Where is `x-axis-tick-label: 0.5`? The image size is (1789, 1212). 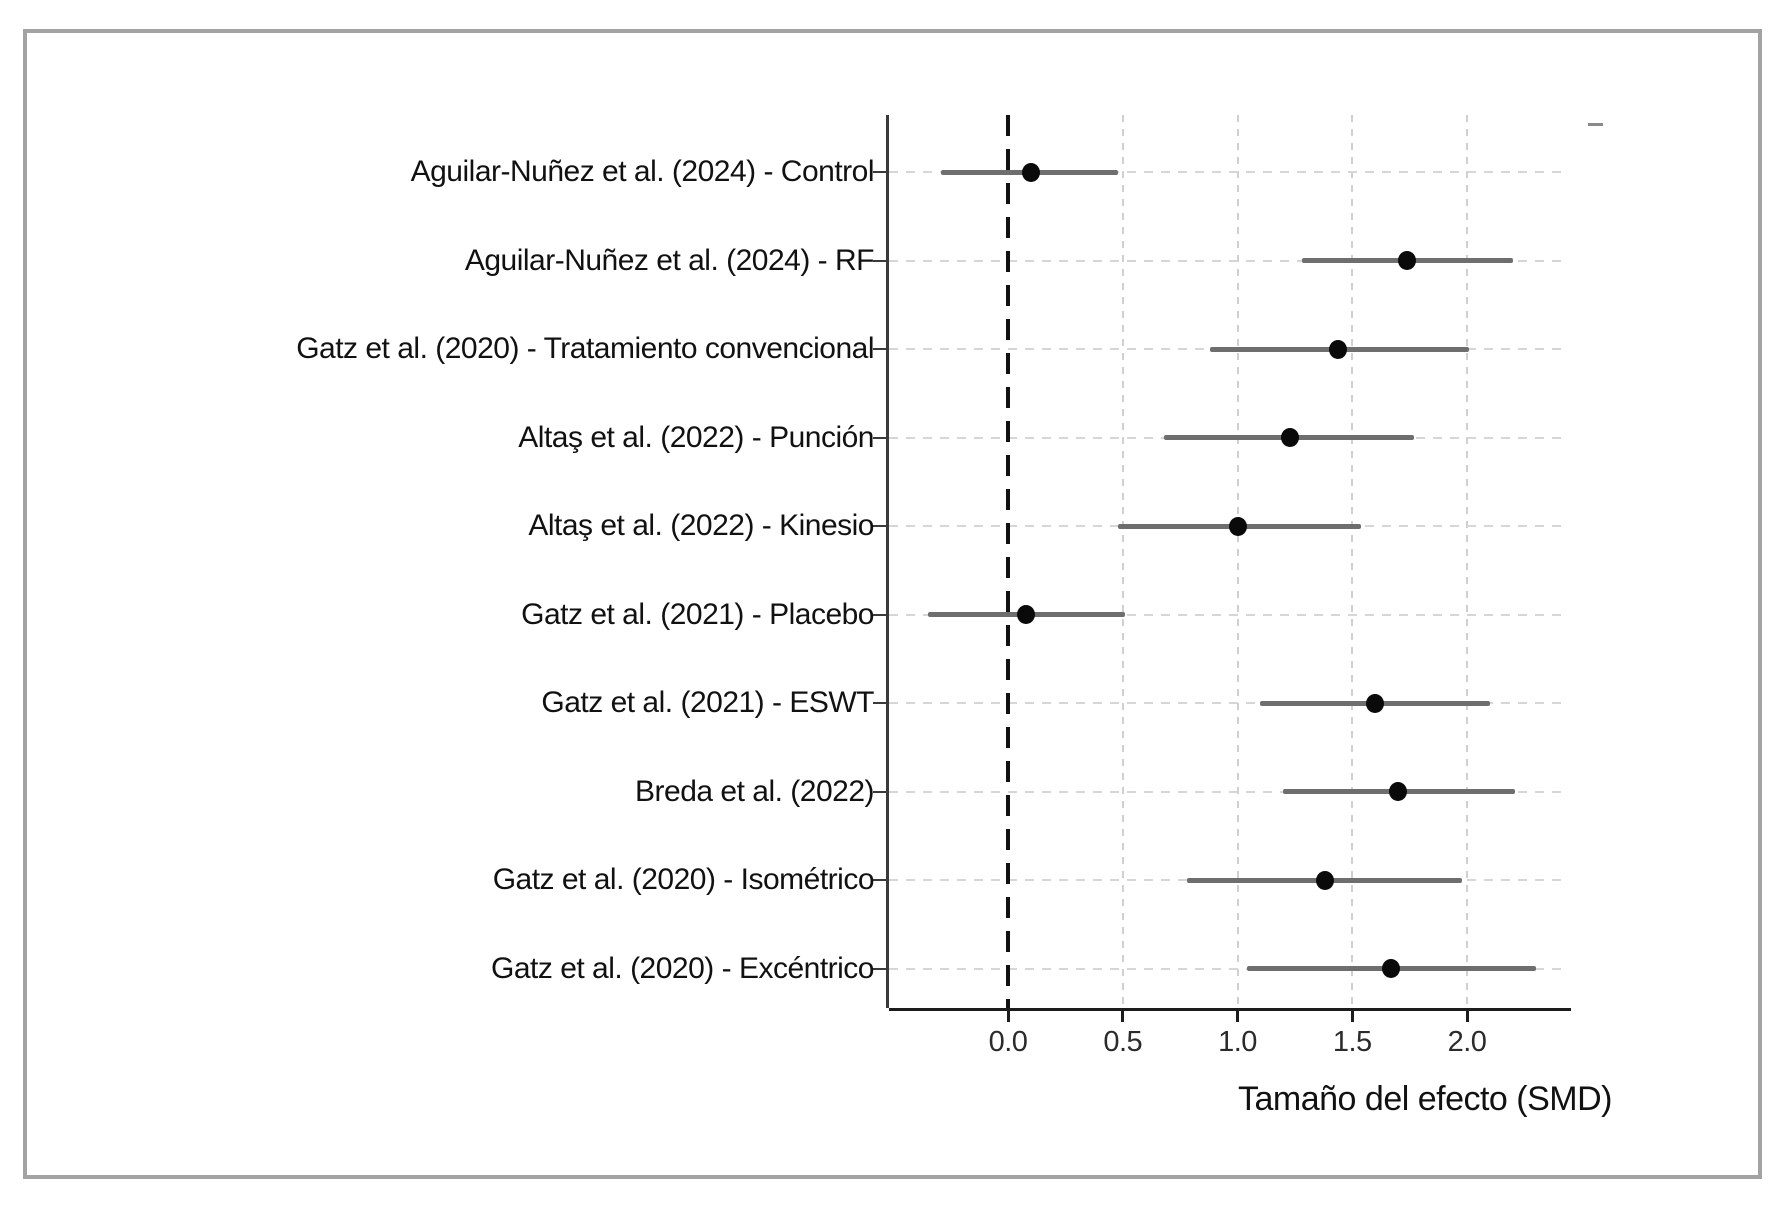
x-axis-tick-label: 0.5 is located at coordinates (1123, 1042).